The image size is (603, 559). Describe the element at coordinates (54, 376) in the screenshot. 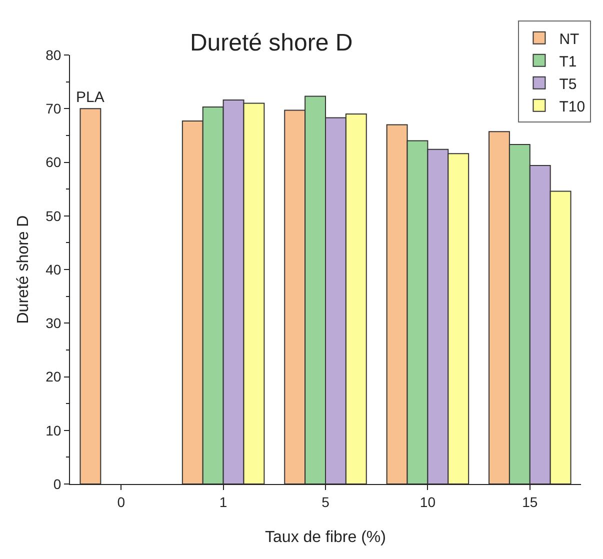

I see `y-tick-label: 20` at that location.